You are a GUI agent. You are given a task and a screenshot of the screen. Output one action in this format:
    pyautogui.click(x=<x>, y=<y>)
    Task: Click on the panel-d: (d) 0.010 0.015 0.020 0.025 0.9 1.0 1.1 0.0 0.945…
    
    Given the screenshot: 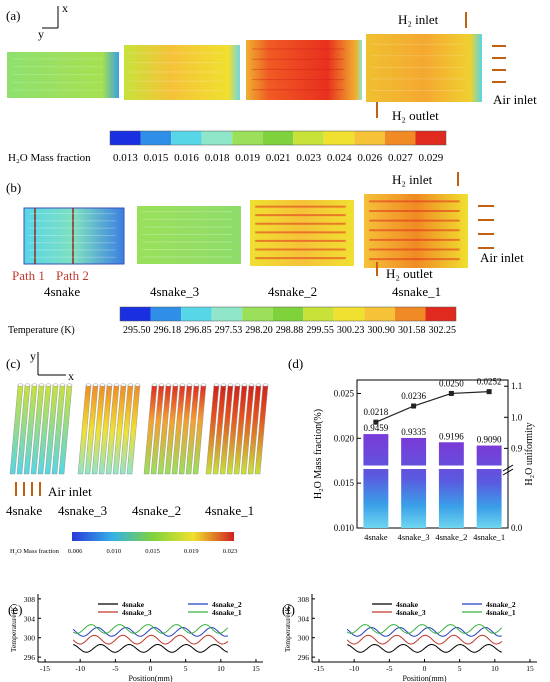 What is the action you would take?
    pyautogui.click(x=411, y=449)
    